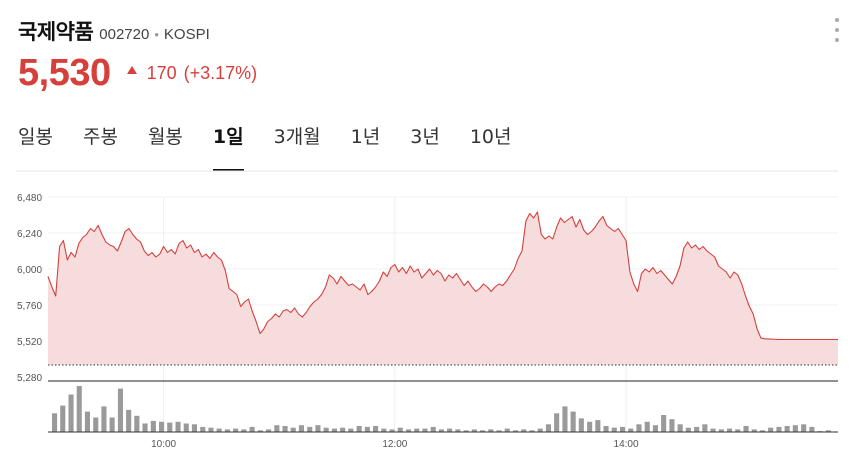  I want to click on x-tick-label: 10:00, so click(163, 444).